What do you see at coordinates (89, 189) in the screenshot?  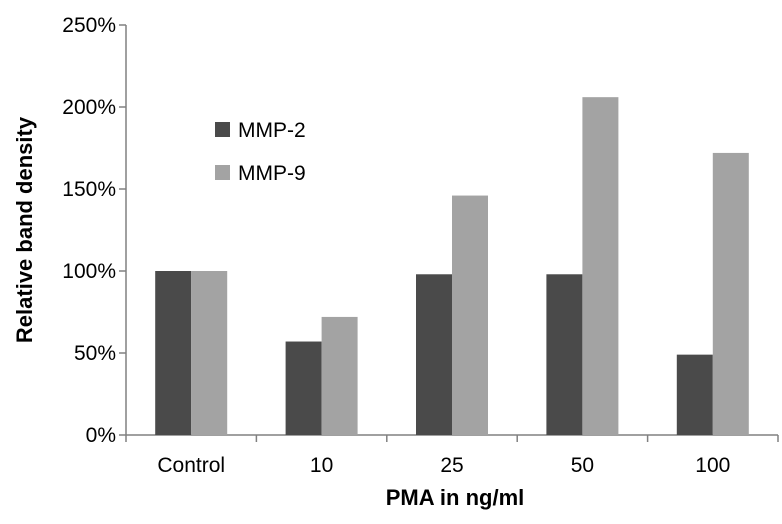 I see `y-tick-label: 150%` at bounding box center [89, 189].